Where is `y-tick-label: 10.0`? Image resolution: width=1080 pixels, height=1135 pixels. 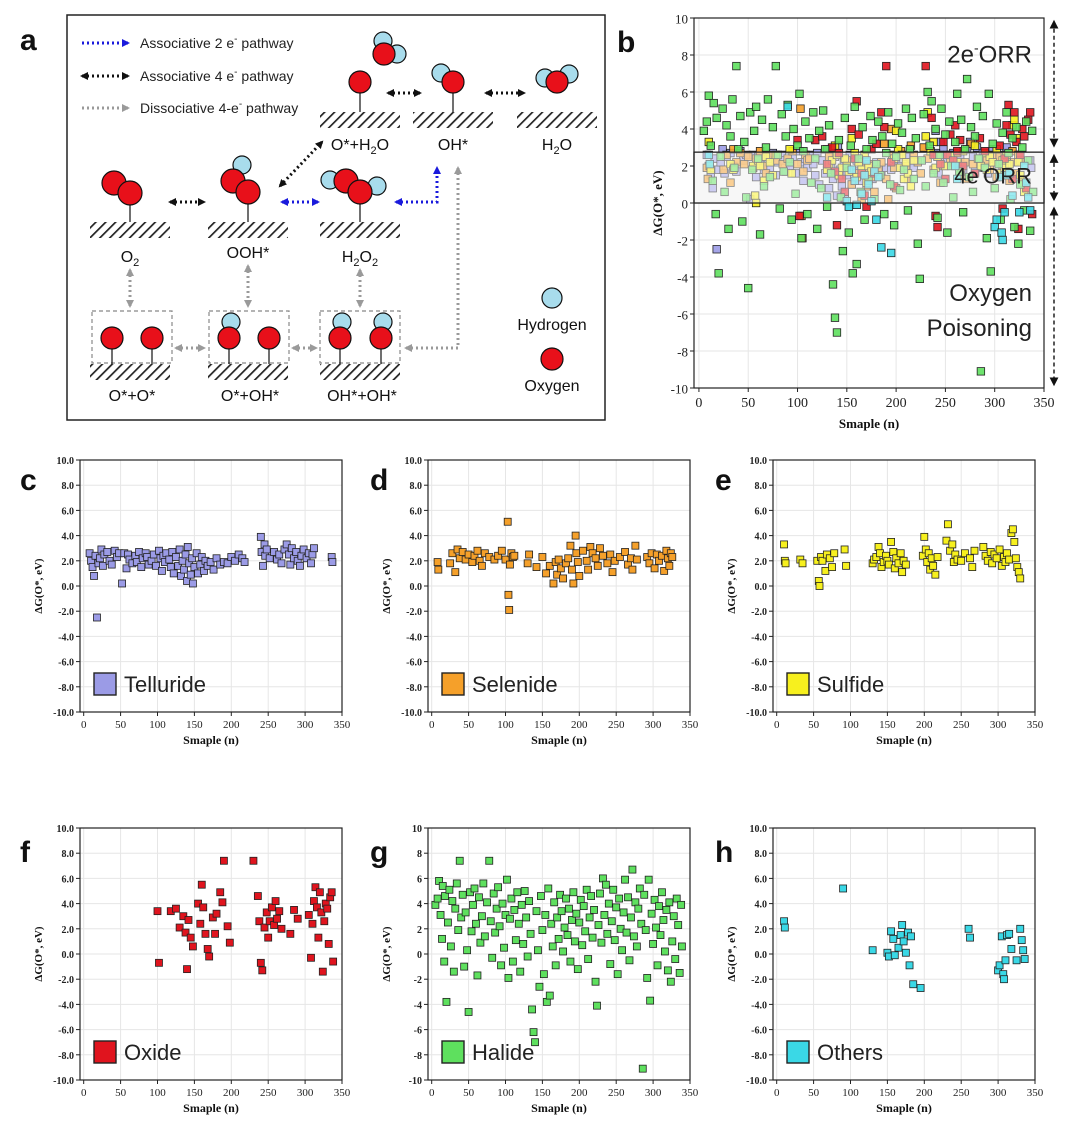
y-tick-label: 10.0 is located at coordinates (759, 829).